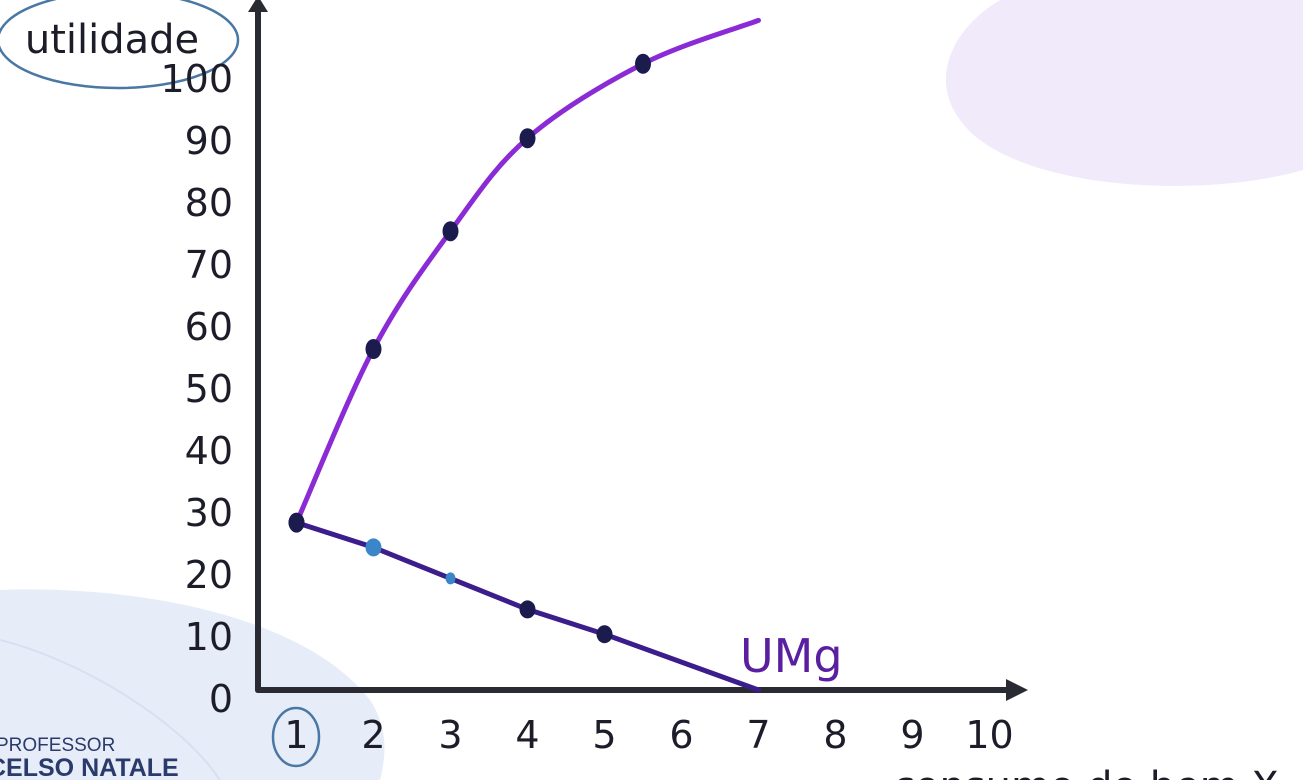  Describe the element at coordinates (209, 637) in the screenshot. I see `y-tick-label-10: 10` at that location.